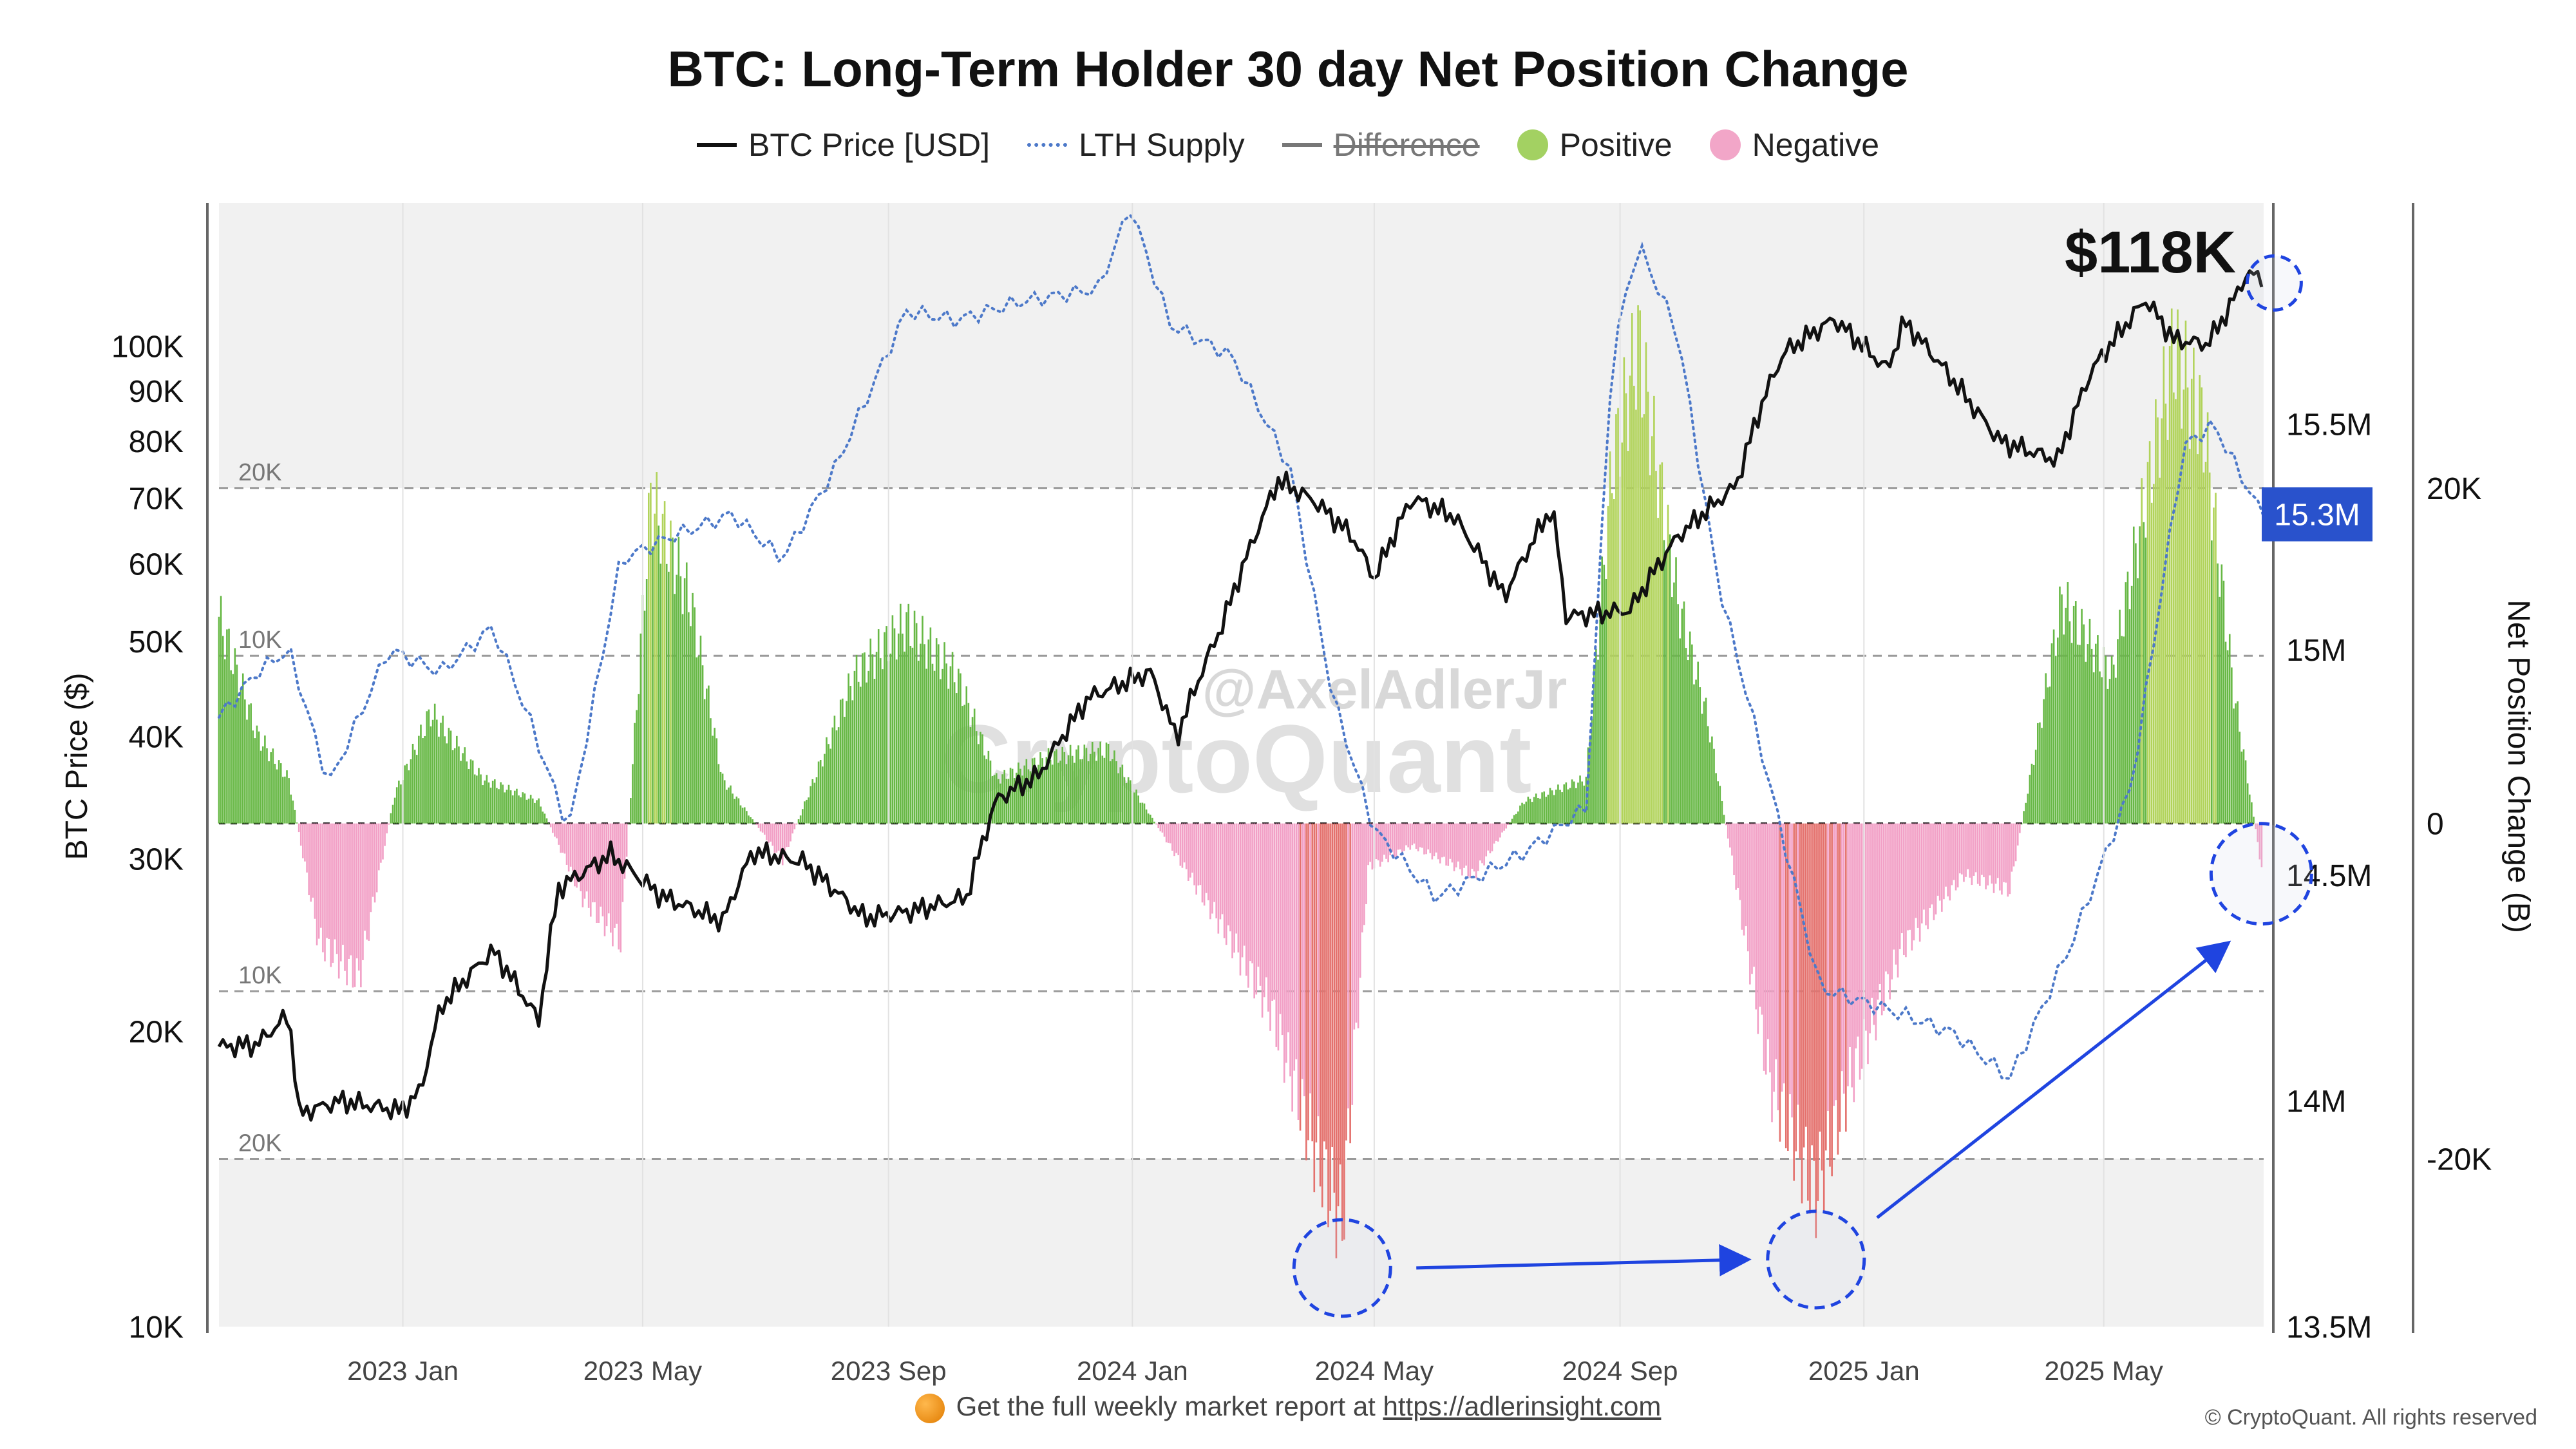  I want to click on legend-item-negative: Negative, so click(1794, 145).